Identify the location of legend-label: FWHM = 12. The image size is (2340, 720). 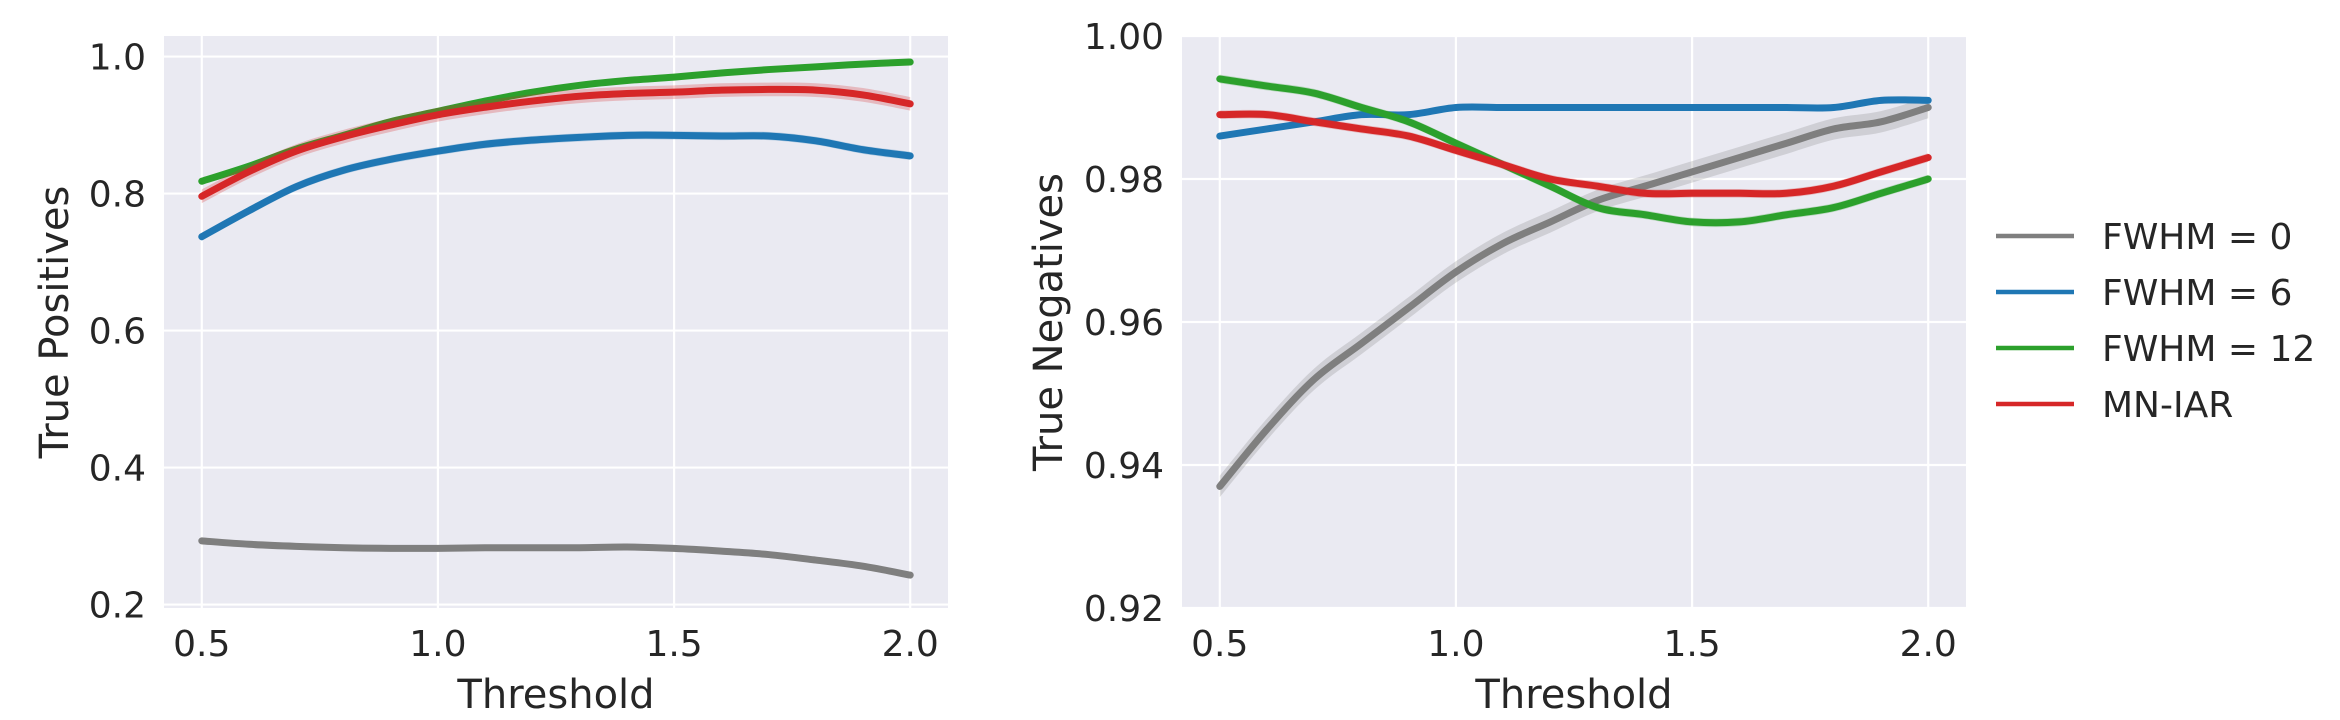
(2208, 349).